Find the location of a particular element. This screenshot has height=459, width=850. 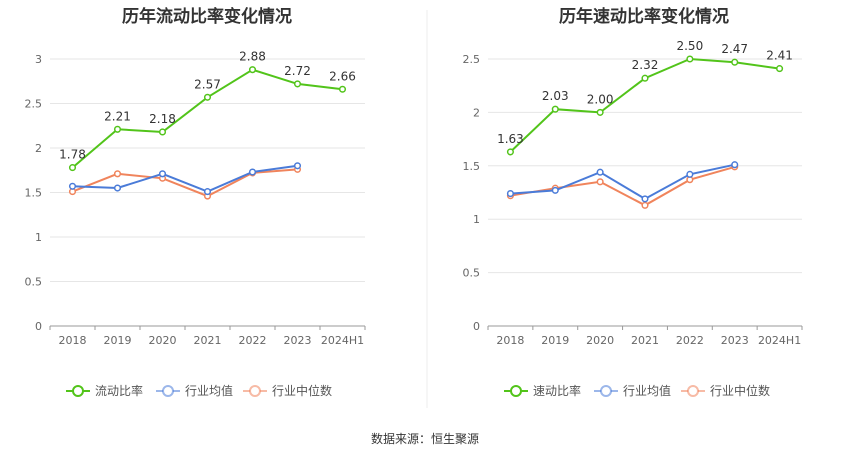

data-label: 2.88 is located at coordinates (252, 57).